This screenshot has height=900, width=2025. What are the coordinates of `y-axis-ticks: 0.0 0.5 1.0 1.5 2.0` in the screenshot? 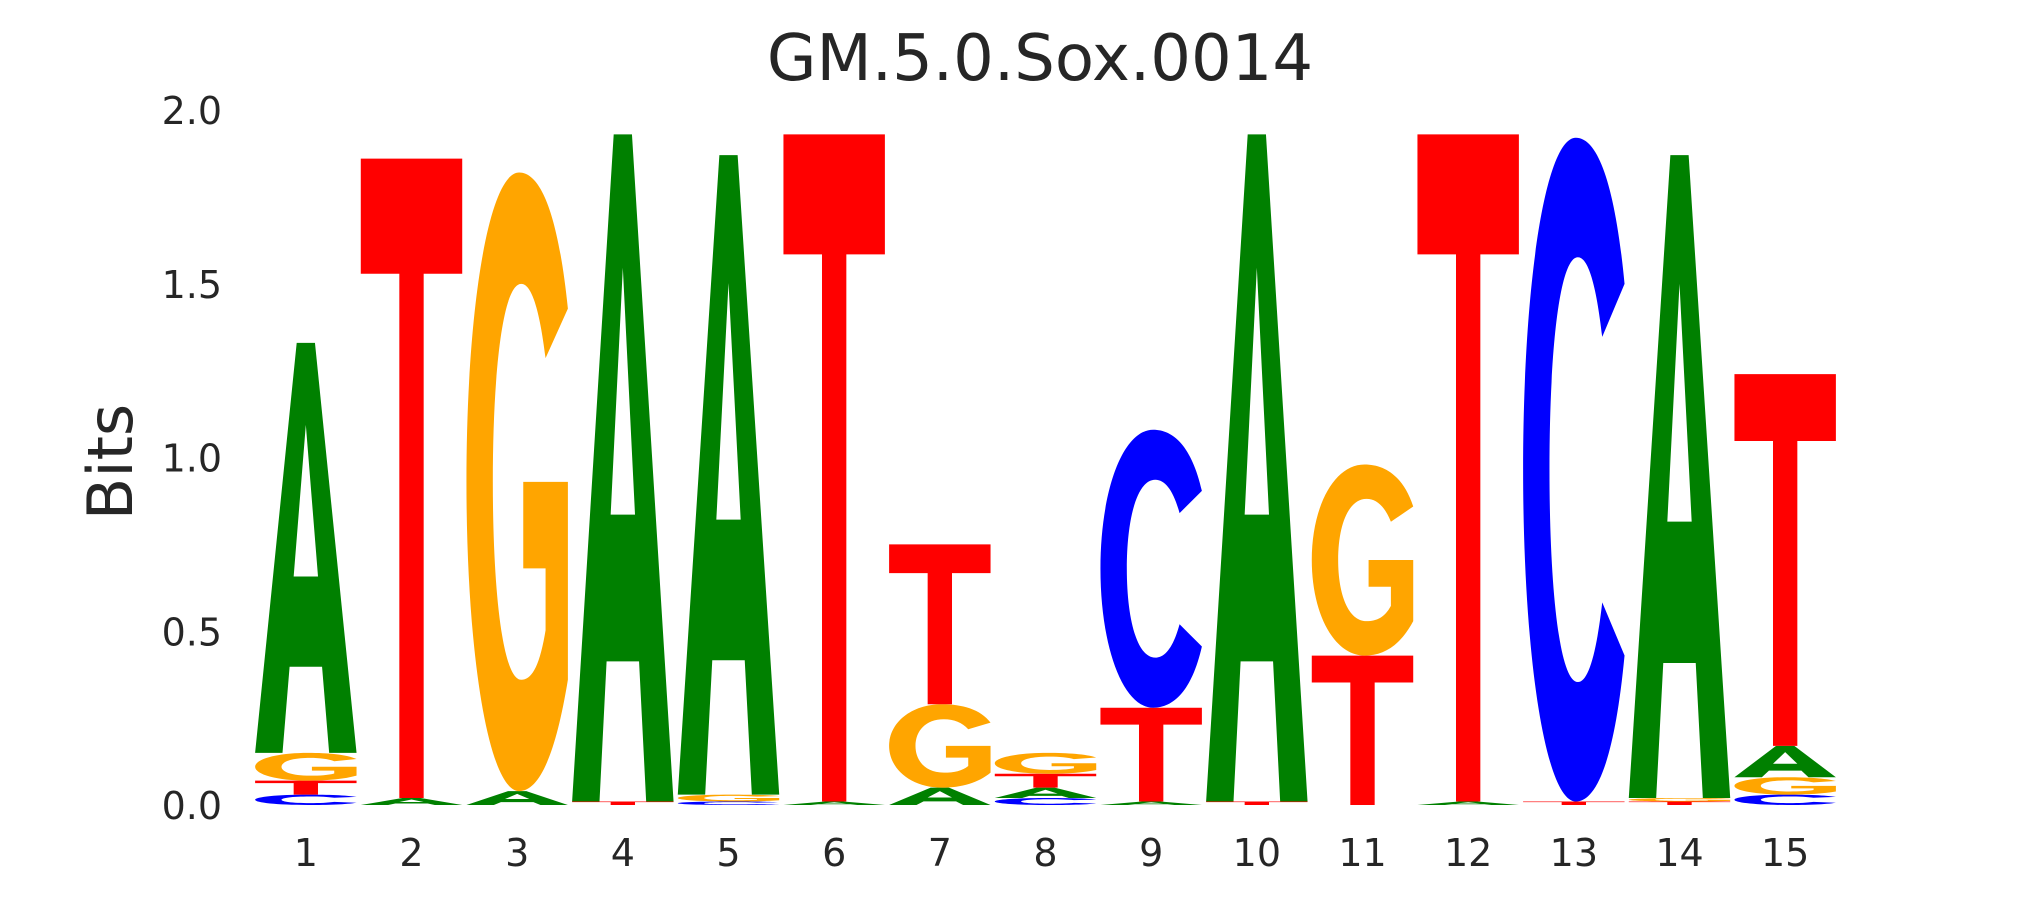 It's located at (192, 458).